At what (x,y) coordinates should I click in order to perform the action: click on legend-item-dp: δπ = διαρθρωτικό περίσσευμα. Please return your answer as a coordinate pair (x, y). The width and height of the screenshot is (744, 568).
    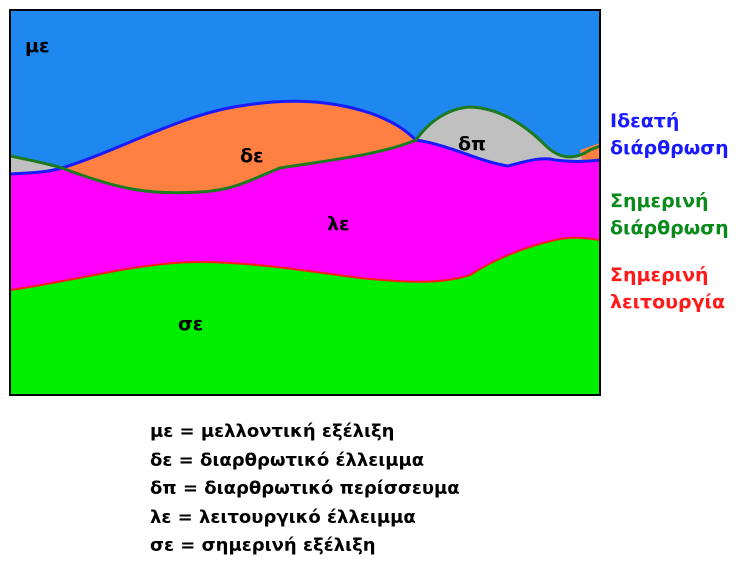
    Looking at the image, I should click on (305, 488).